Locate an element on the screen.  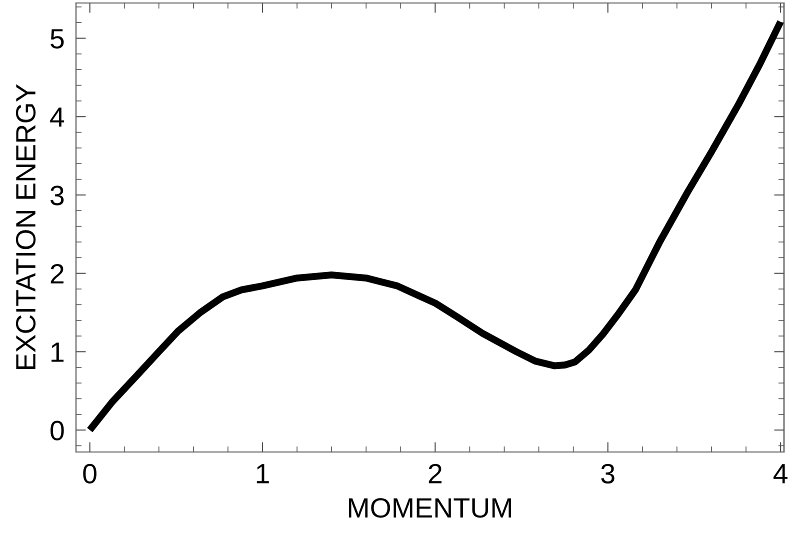
y-tick-label: 4 is located at coordinates (57, 117).